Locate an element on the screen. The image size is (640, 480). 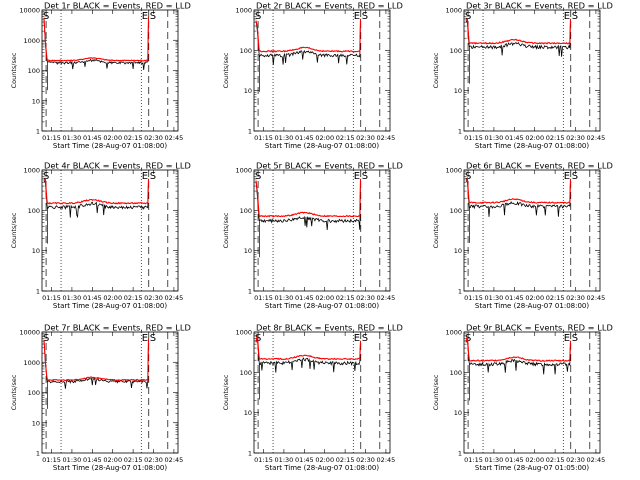
chart-title: Det 5r BLACK = Events, RED = LLD is located at coordinates (329, 166).